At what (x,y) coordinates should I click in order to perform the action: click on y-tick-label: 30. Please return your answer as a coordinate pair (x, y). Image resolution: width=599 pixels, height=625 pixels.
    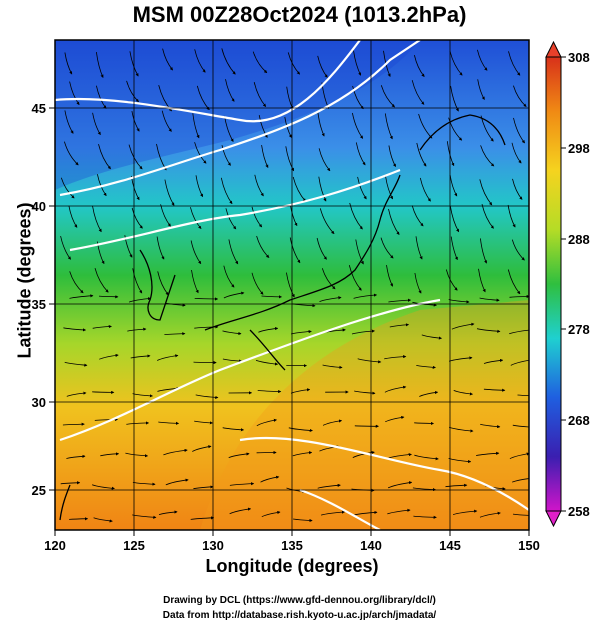
    Looking at the image, I should click on (39, 402).